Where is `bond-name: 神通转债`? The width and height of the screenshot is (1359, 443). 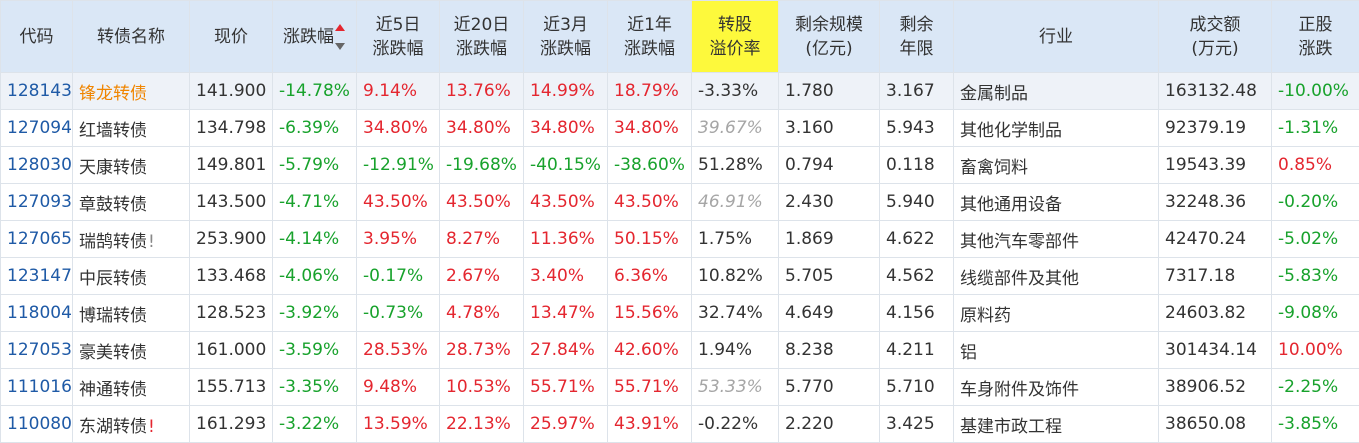 bond-name: 神通转债 is located at coordinates (113, 390).